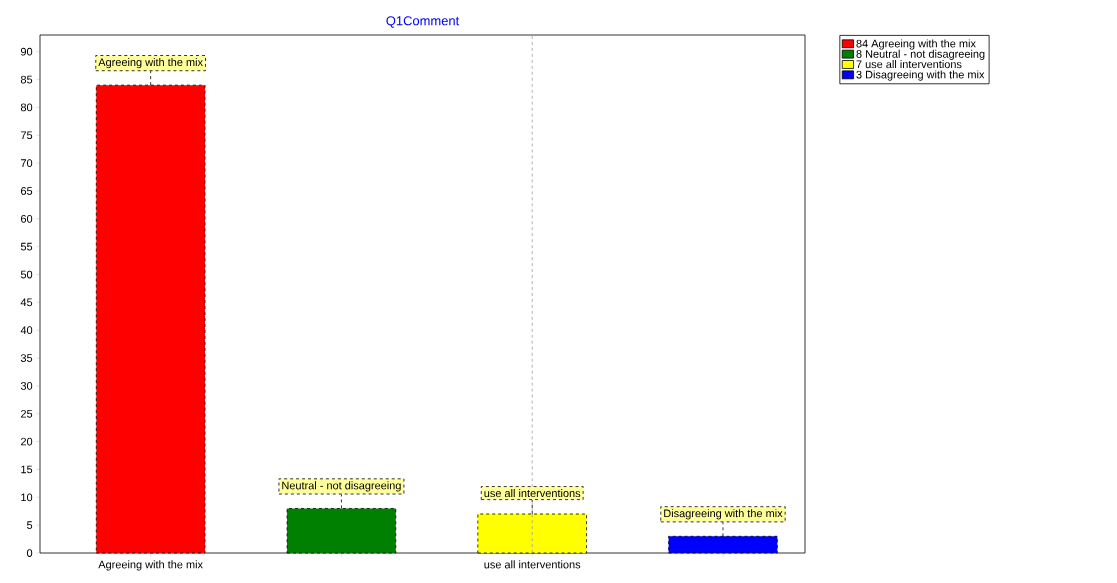  I want to click on annotation: Agreeing with the mix, so click(150, 63).